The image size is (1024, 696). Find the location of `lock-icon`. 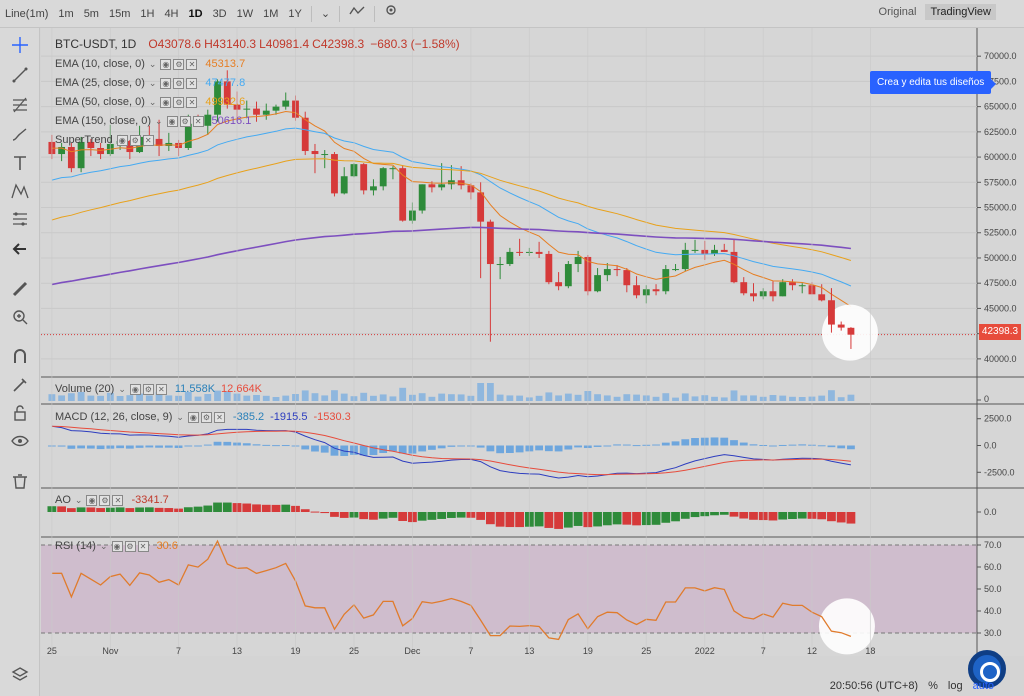

lock-icon is located at coordinates (20, 413).